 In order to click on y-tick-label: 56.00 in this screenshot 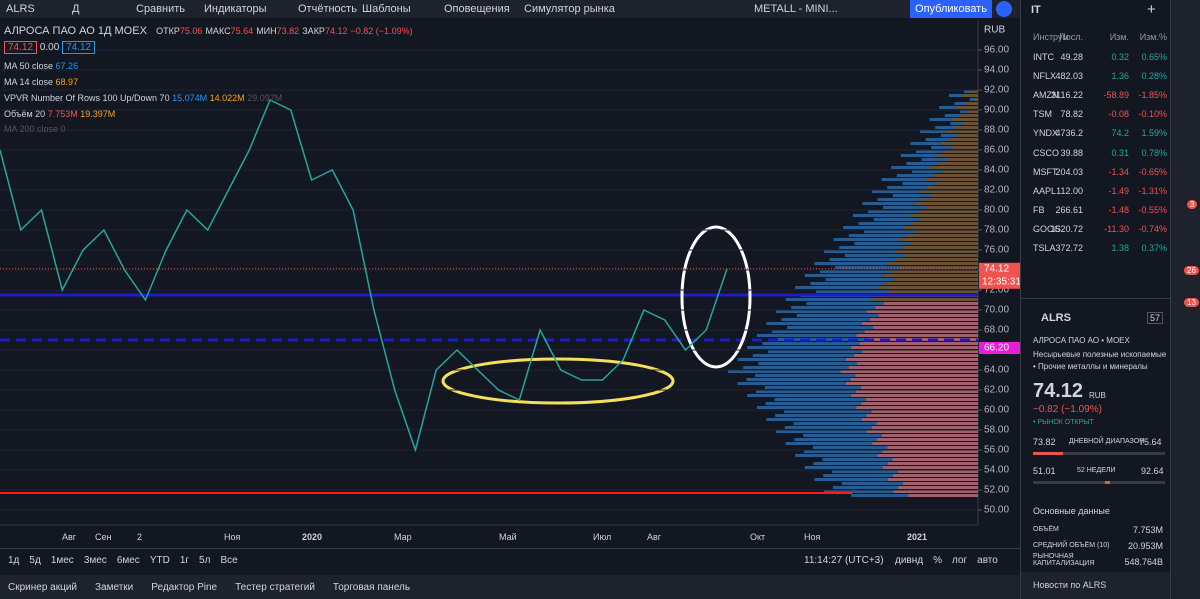, I will do `click(996, 450)`.